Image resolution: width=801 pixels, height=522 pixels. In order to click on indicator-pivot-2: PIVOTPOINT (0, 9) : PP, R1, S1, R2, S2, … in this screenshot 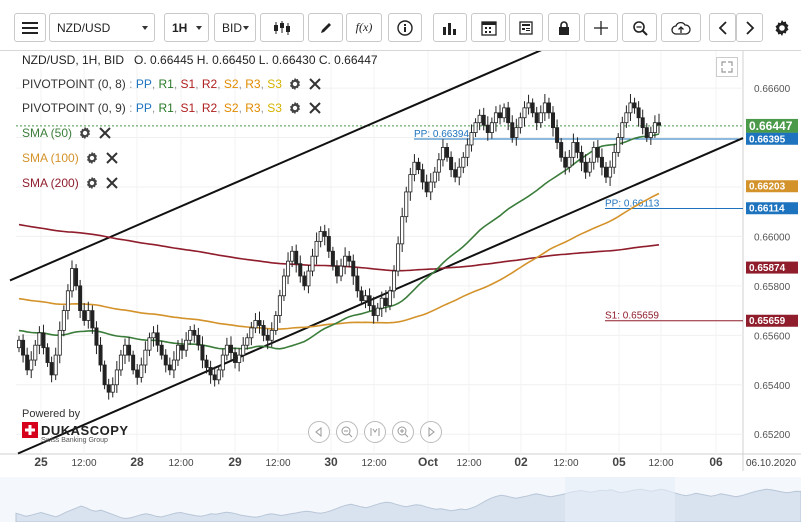, I will do `click(172, 108)`.